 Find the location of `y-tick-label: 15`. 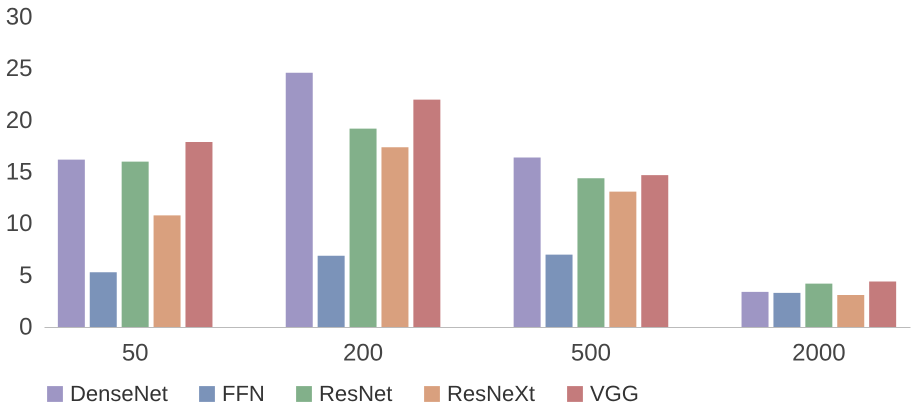

y-tick-label: 15 is located at coordinates (19, 172).